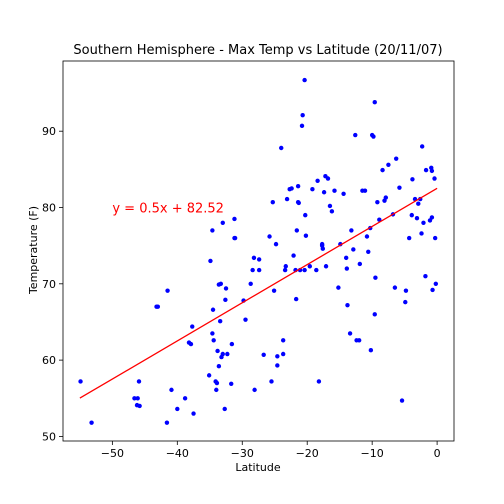 This screenshot has width=504, height=504. Describe the element at coordinates (271, 450) in the screenshot. I see `x-axis-ticks: −50 −40 −30 −20 −10 0` at that location.